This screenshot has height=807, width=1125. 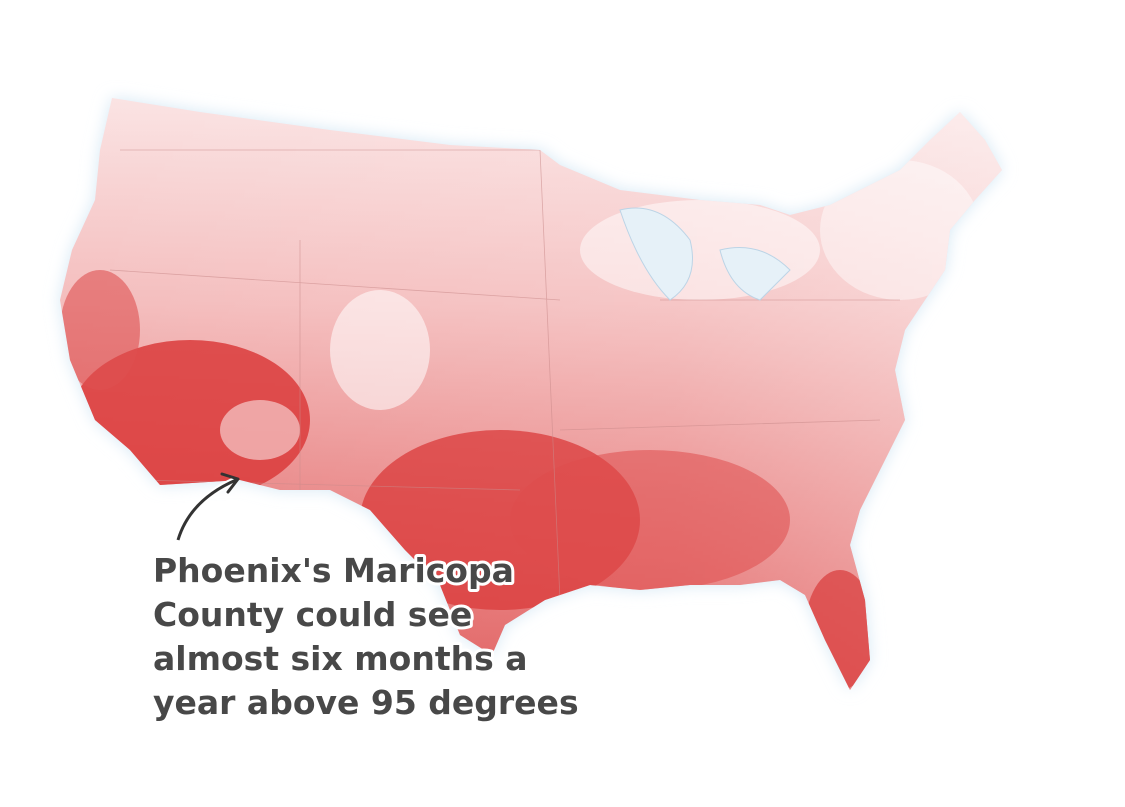 What do you see at coordinates (840, 630) in the screenshot?
I see `hot-florida` at bounding box center [840, 630].